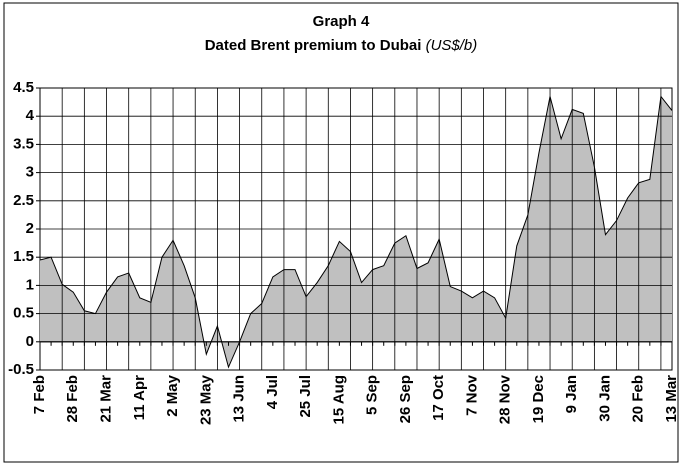 This screenshot has width=682, height=466. What do you see at coordinates (313, 45) in the screenshot?
I see `subtitle-text: Dated Brent premium to Dubai` at bounding box center [313, 45].